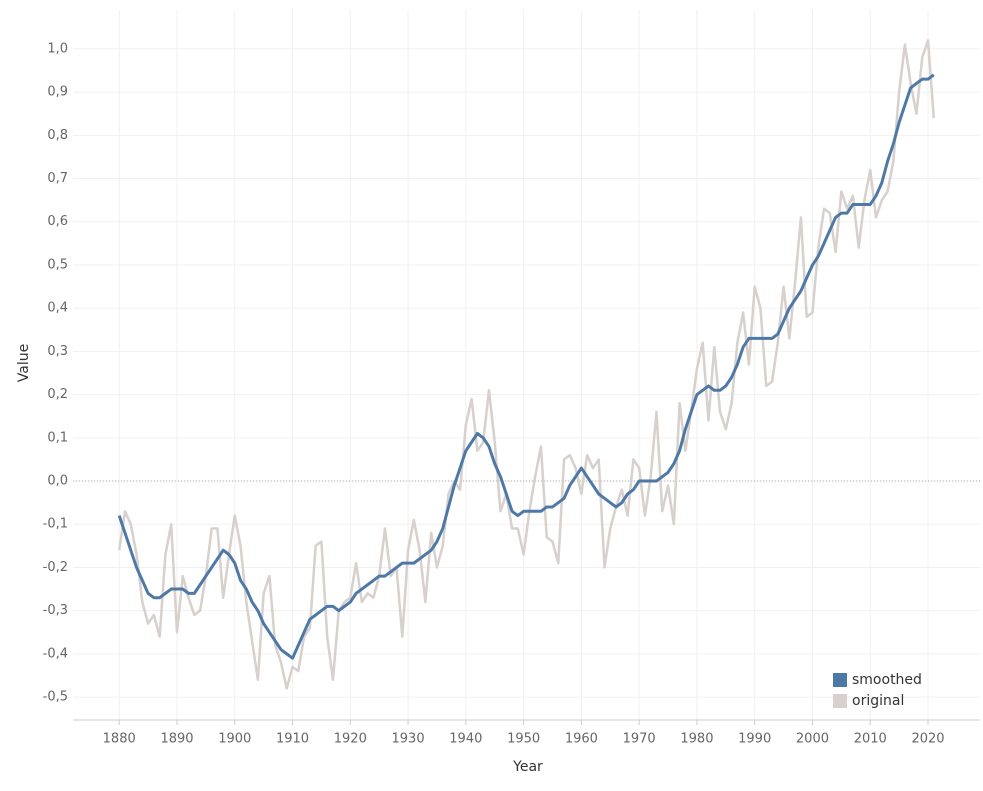 This screenshot has height=791, width=983. What do you see at coordinates (408, 739) in the screenshot?
I see `x-tick-label: 1930` at bounding box center [408, 739].